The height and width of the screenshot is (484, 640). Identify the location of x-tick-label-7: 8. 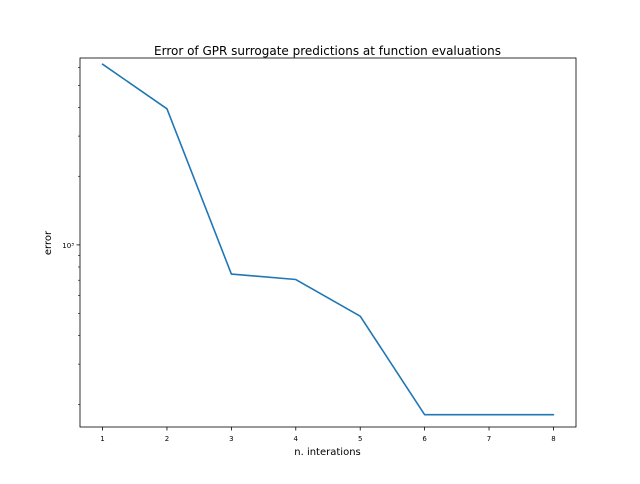
(553, 439).